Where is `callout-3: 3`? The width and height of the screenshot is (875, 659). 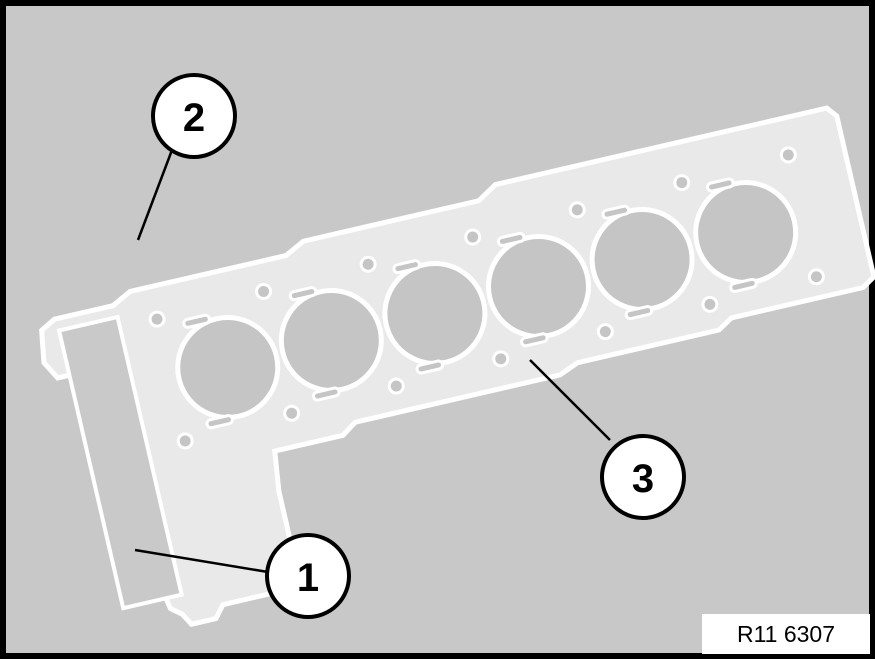
callout-3: 3 is located at coordinates (643, 477).